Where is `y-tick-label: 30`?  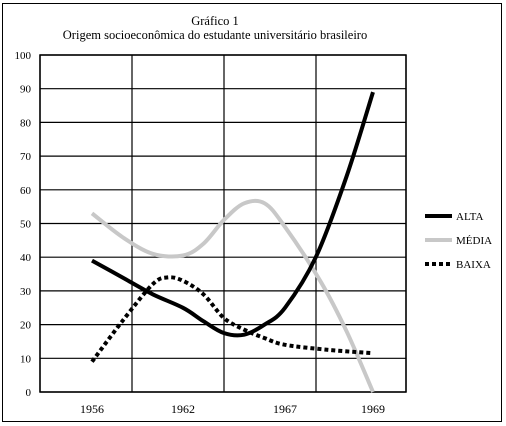 y-tick-label: 30 is located at coordinates (26, 292).